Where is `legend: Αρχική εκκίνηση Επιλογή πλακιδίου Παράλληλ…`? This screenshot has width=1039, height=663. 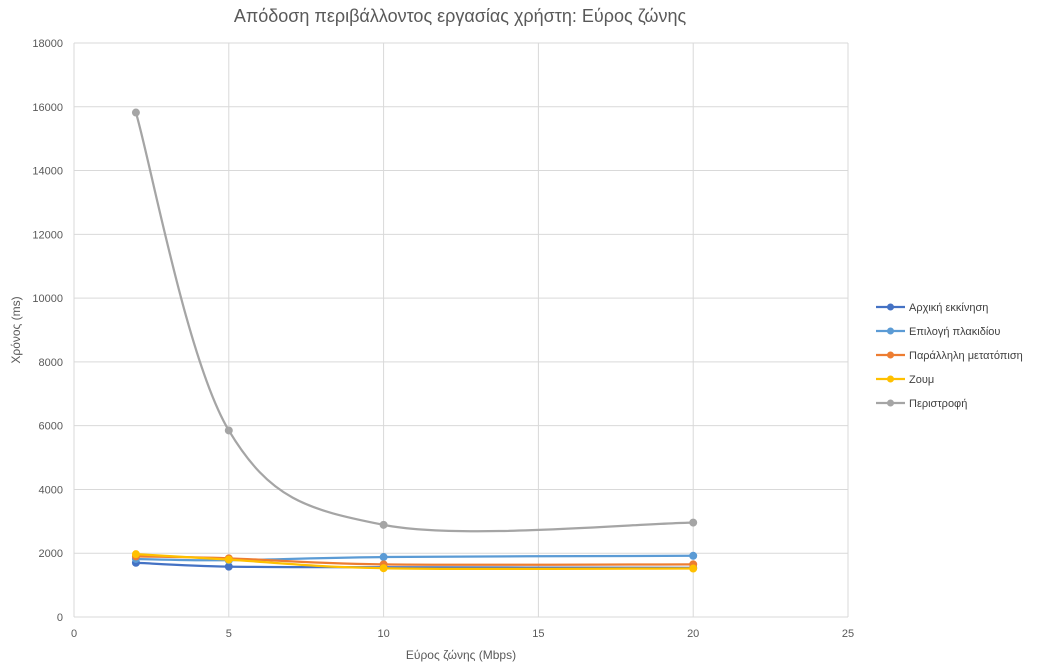
legend: Αρχική εκκίνηση Επιλογή πλακιδίου Παράλληλ… is located at coordinates (949, 356).